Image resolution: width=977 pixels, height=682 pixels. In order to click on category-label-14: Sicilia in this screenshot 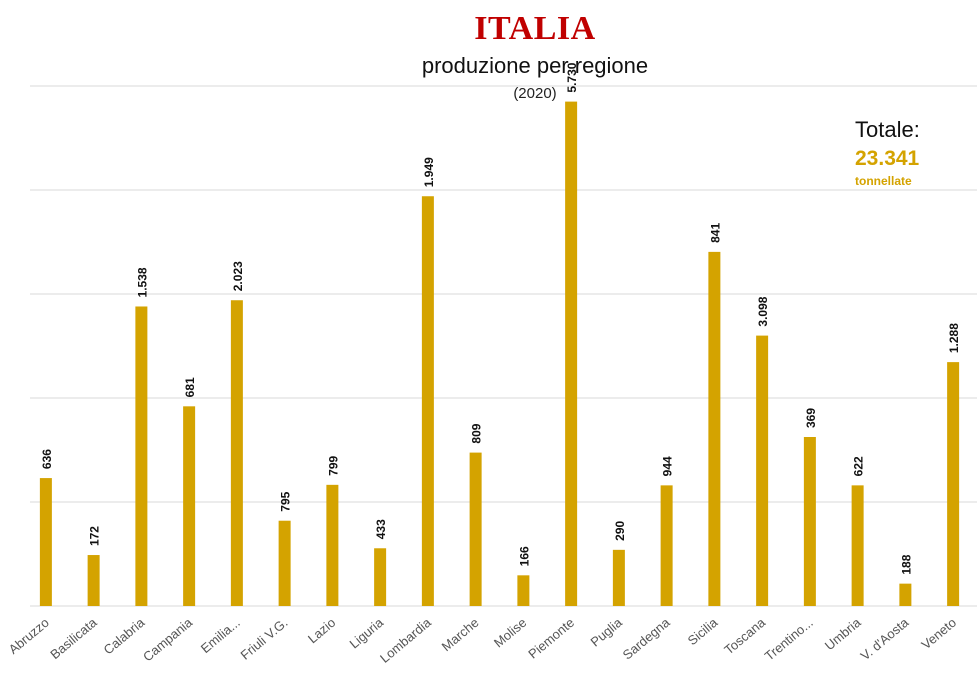, I will do `click(703, 631)`.